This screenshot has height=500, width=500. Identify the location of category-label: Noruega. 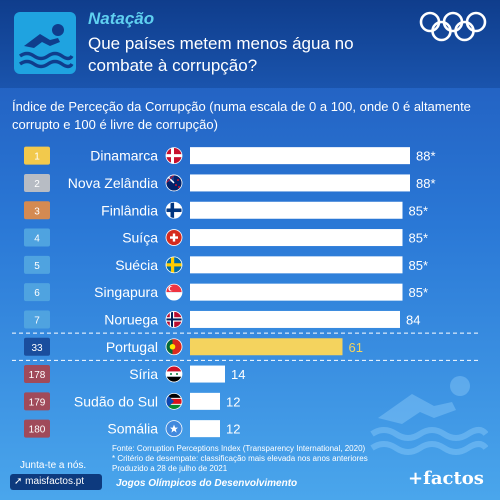
(131, 319).